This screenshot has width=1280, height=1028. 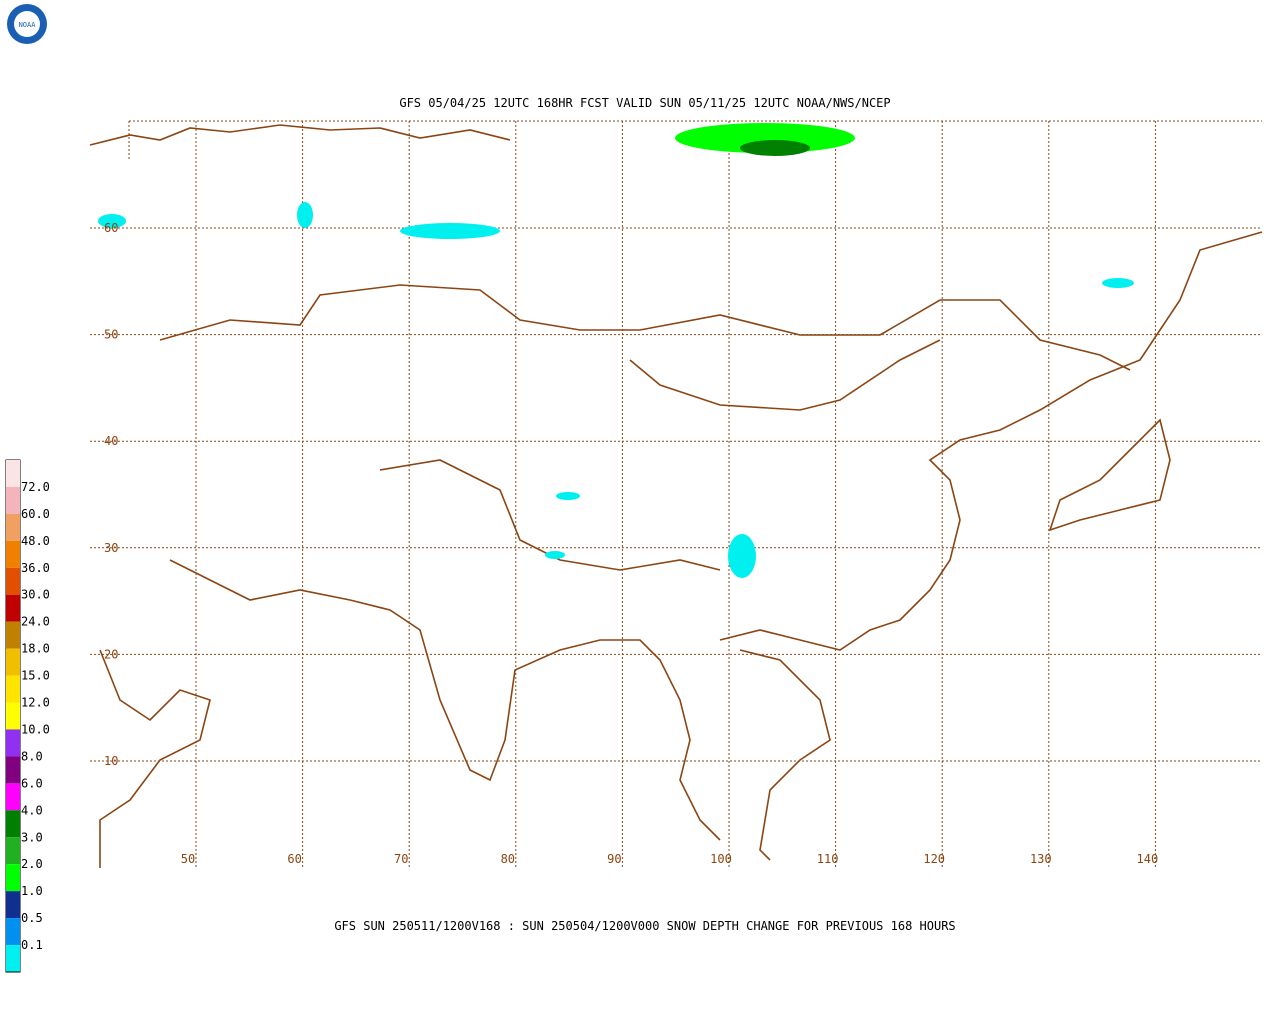 I want to click on lon-label: 130, so click(x=1041, y=859).